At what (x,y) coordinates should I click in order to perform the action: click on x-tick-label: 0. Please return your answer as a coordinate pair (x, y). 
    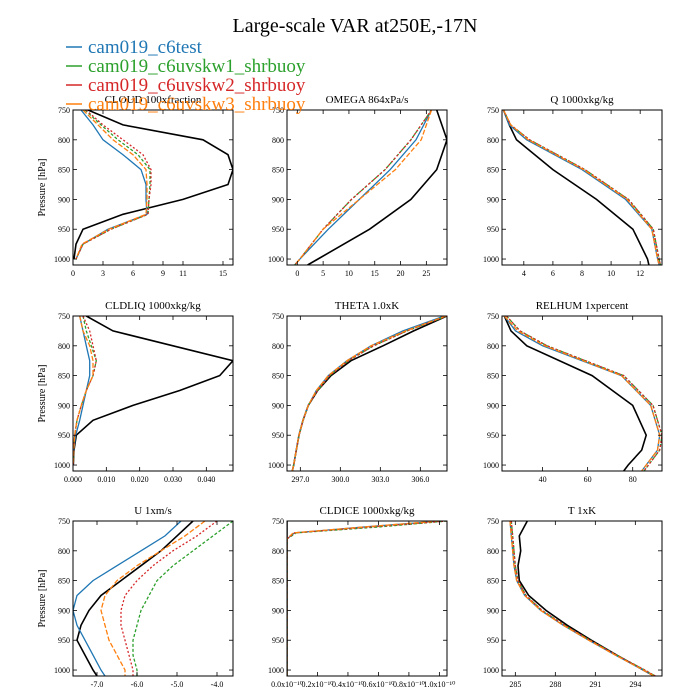
    Looking at the image, I should click on (73, 273).